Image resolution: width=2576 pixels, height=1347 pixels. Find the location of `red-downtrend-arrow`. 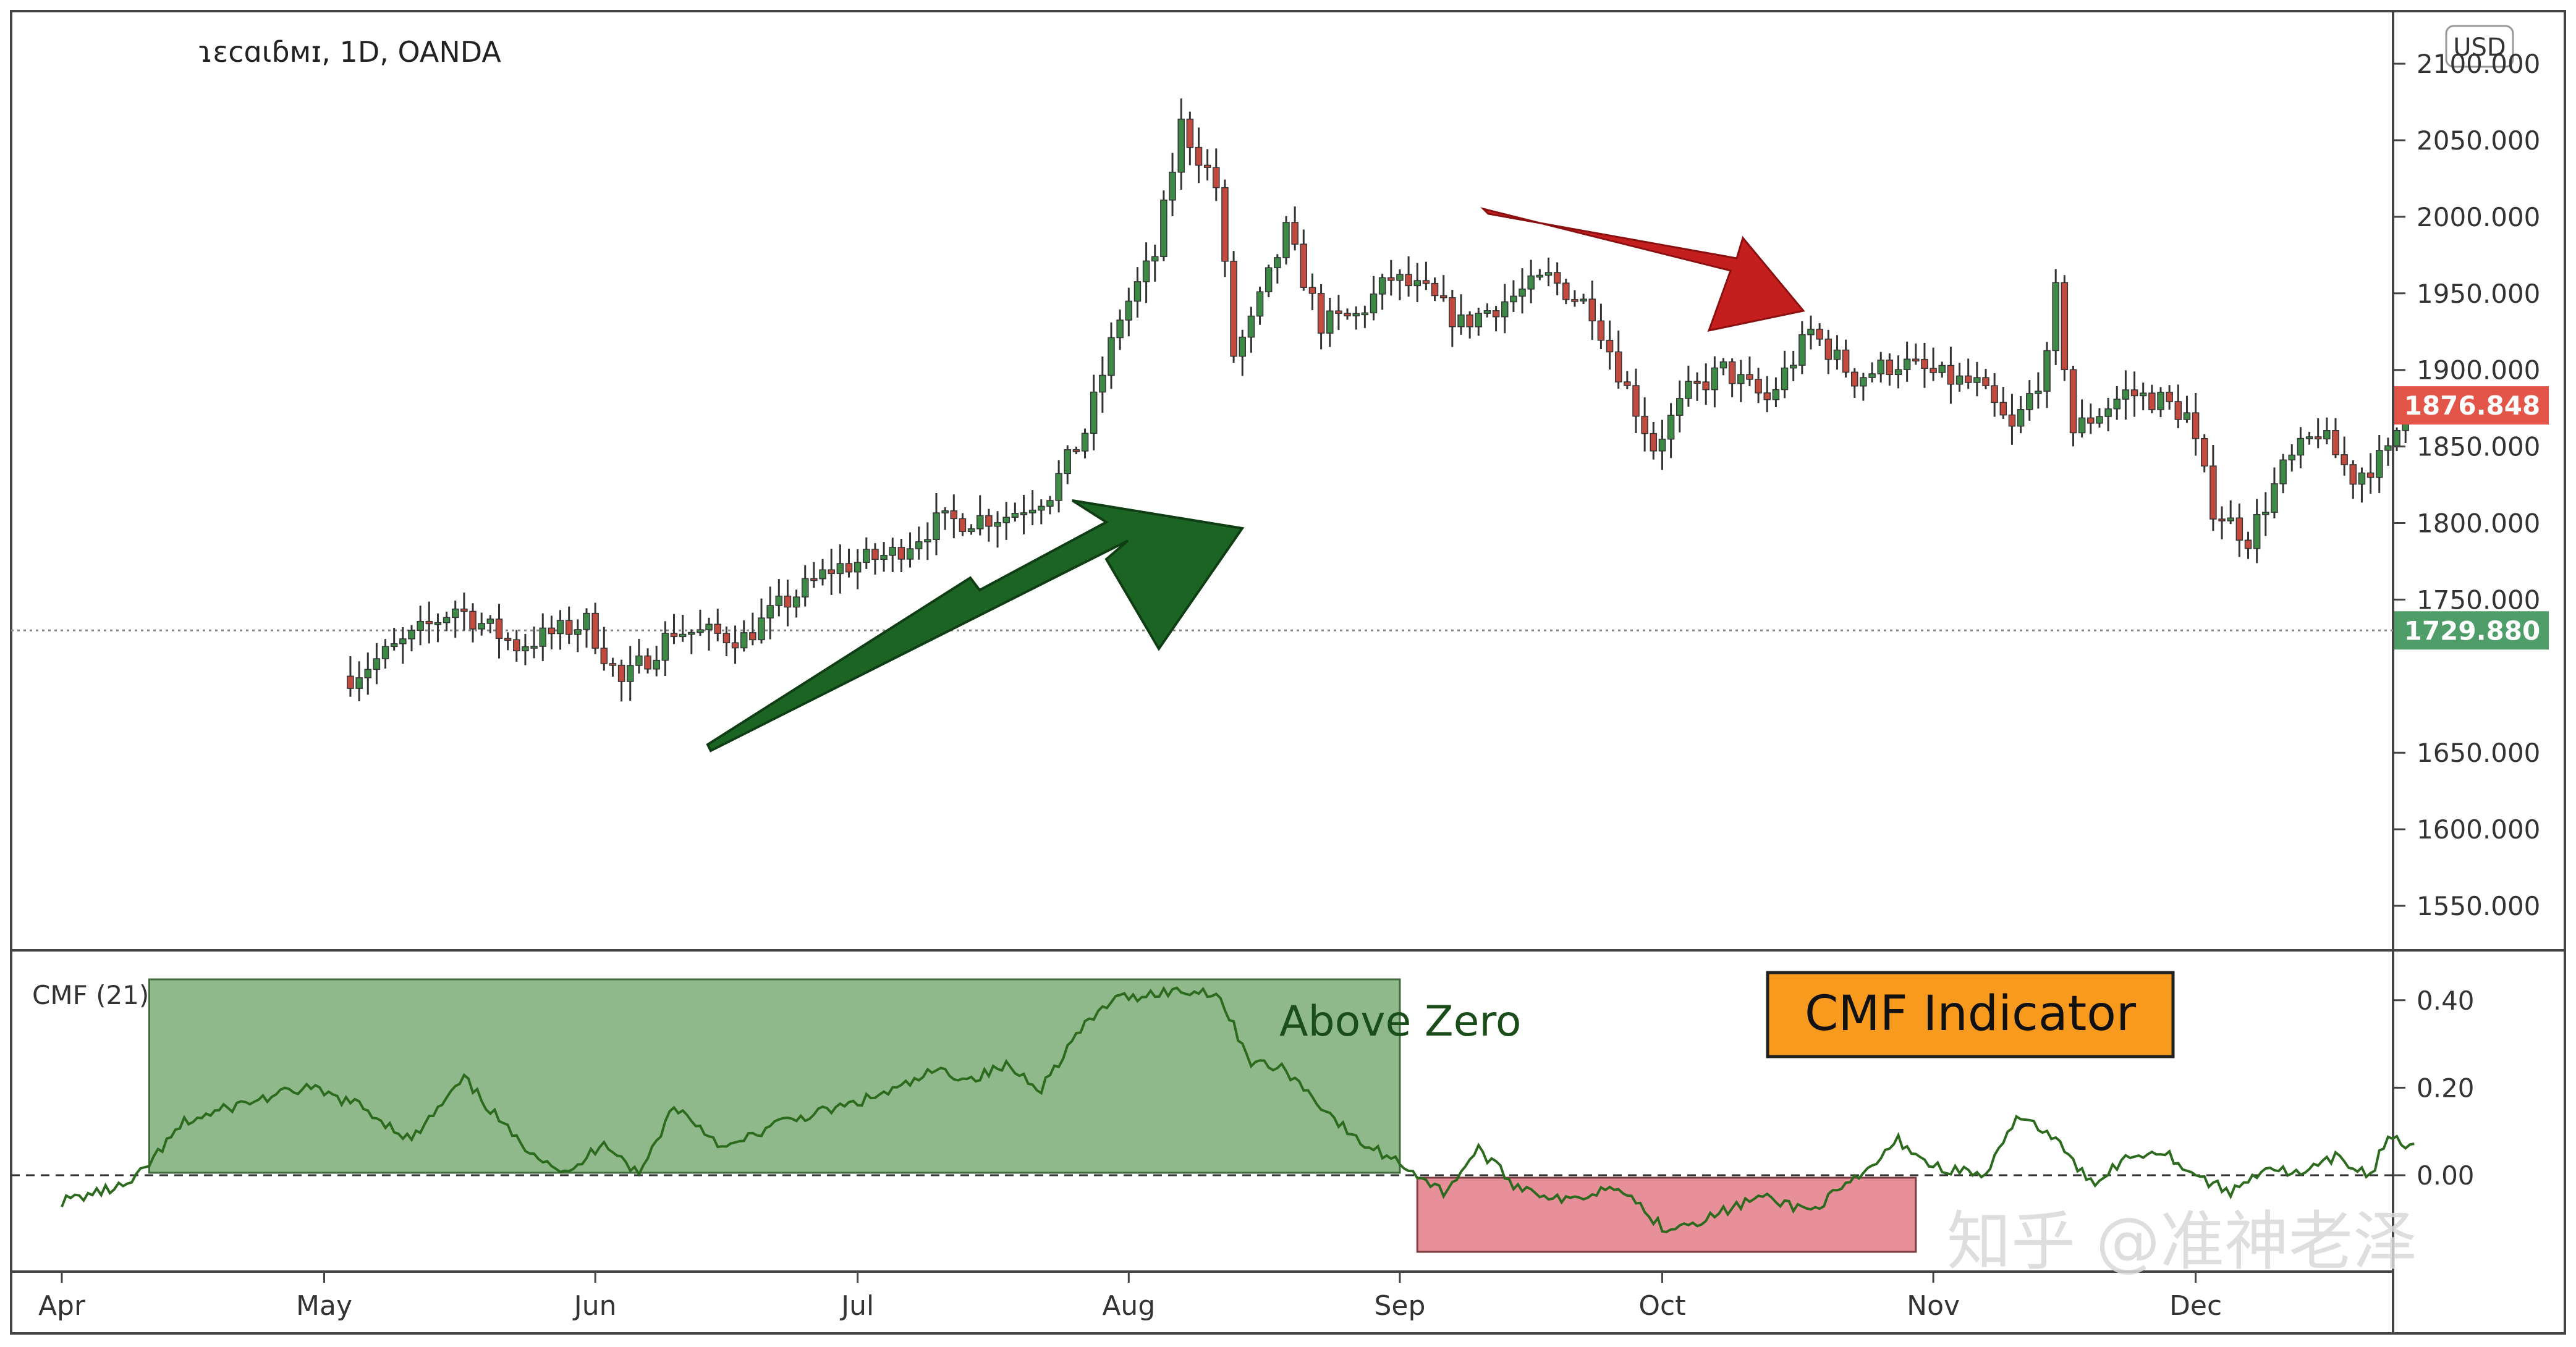

red-downtrend-arrow is located at coordinates (1642, 269).